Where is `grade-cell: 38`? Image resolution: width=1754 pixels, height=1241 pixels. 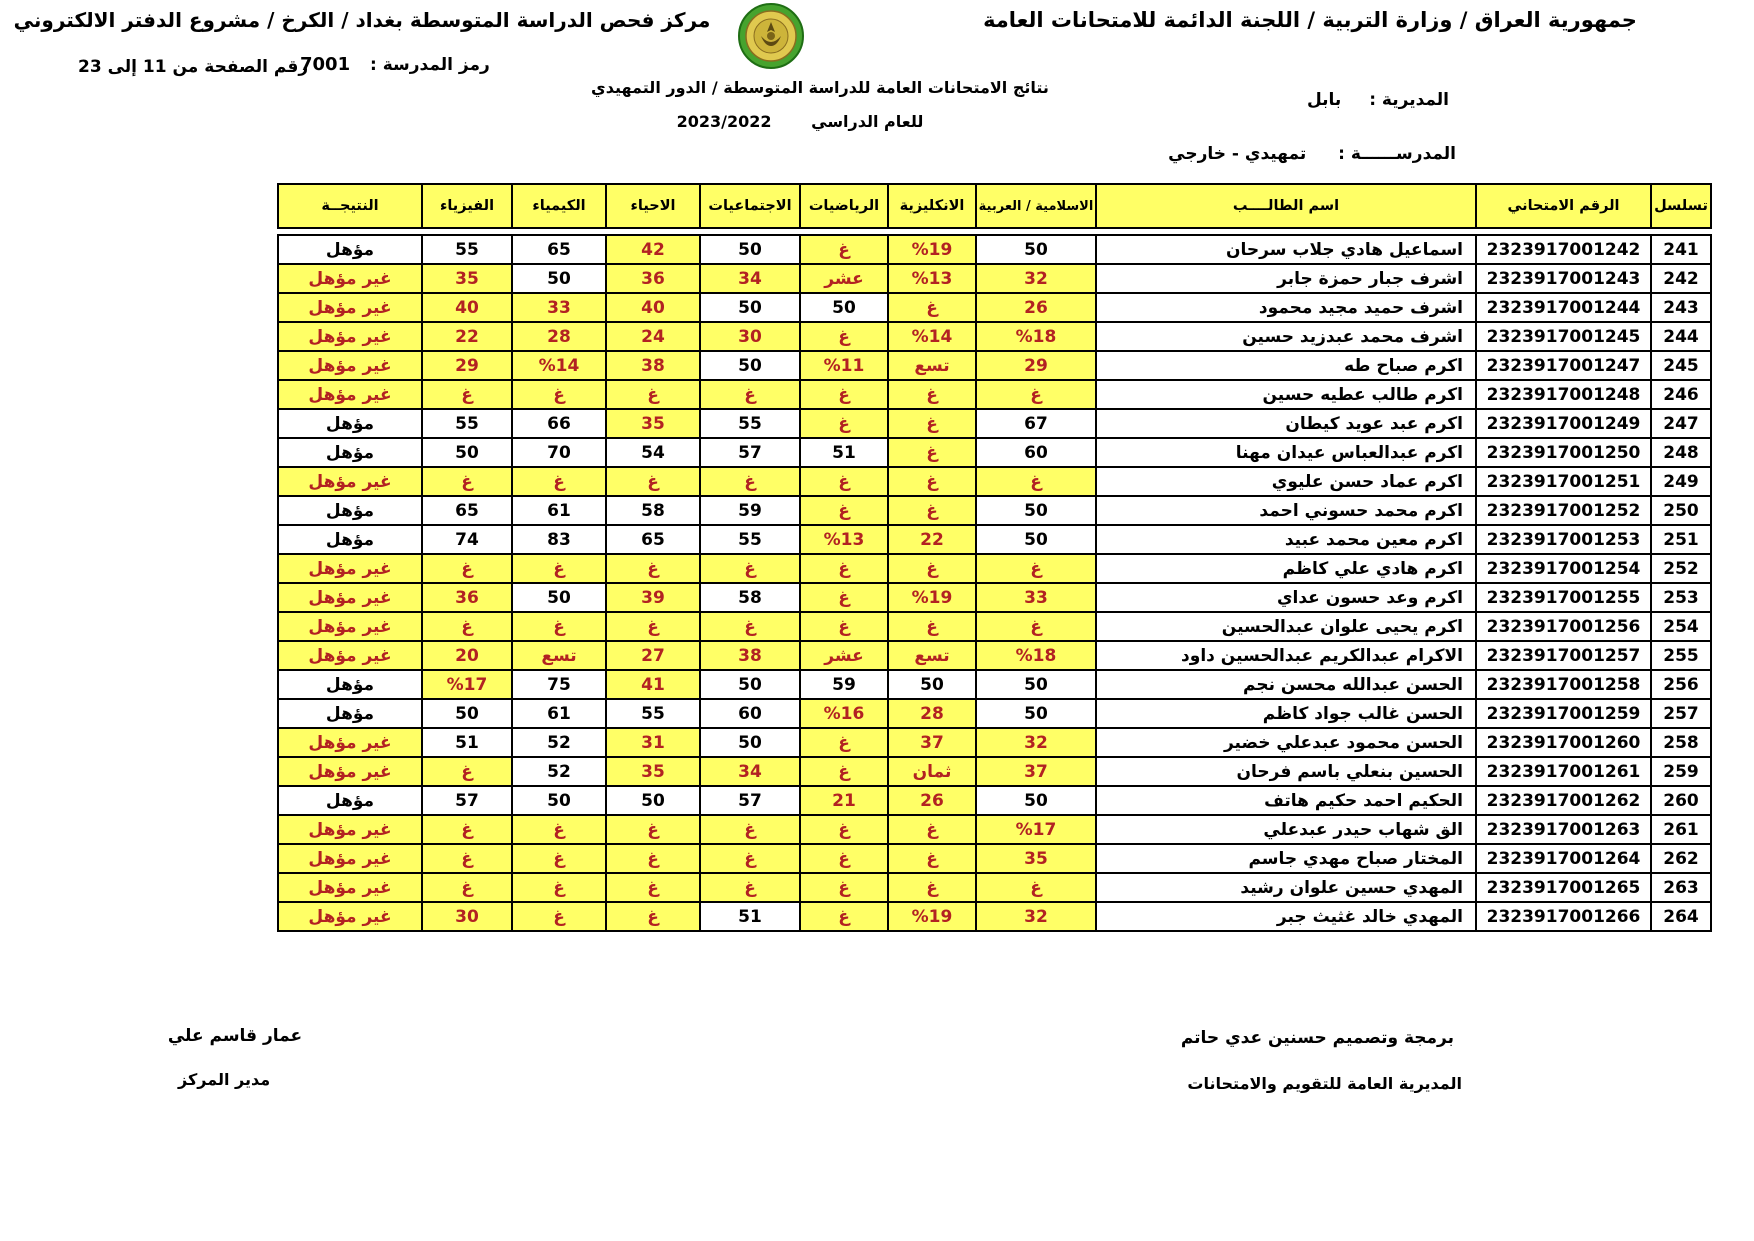 grade-cell: 38 is located at coordinates (750, 655).